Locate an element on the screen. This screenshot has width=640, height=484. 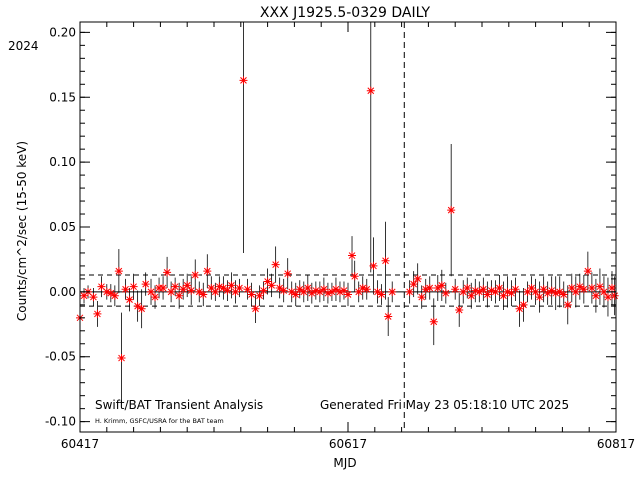
x-tick-label: 60617 is located at coordinates (348, 444).